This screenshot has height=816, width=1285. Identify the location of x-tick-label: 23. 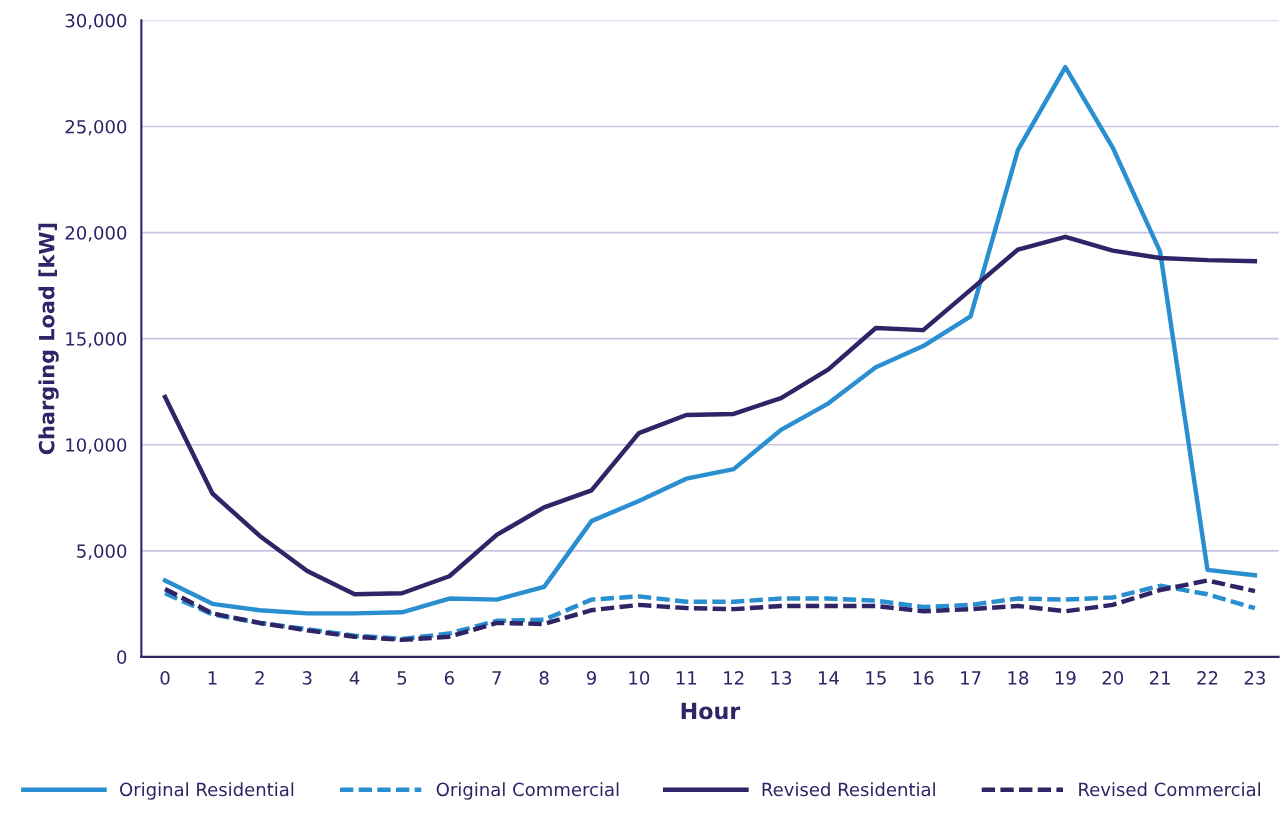
(1254, 678).